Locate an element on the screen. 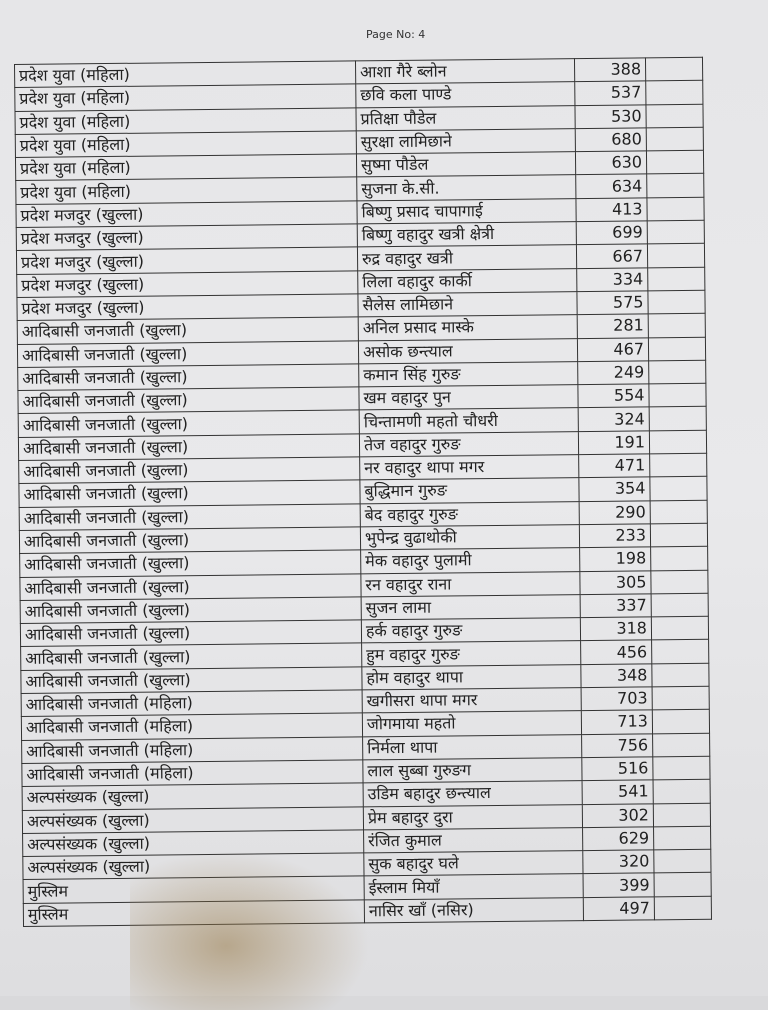 The height and width of the screenshot is (1010, 768). candidate-name-cell: रन वहादुर राना is located at coordinates (470, 584).